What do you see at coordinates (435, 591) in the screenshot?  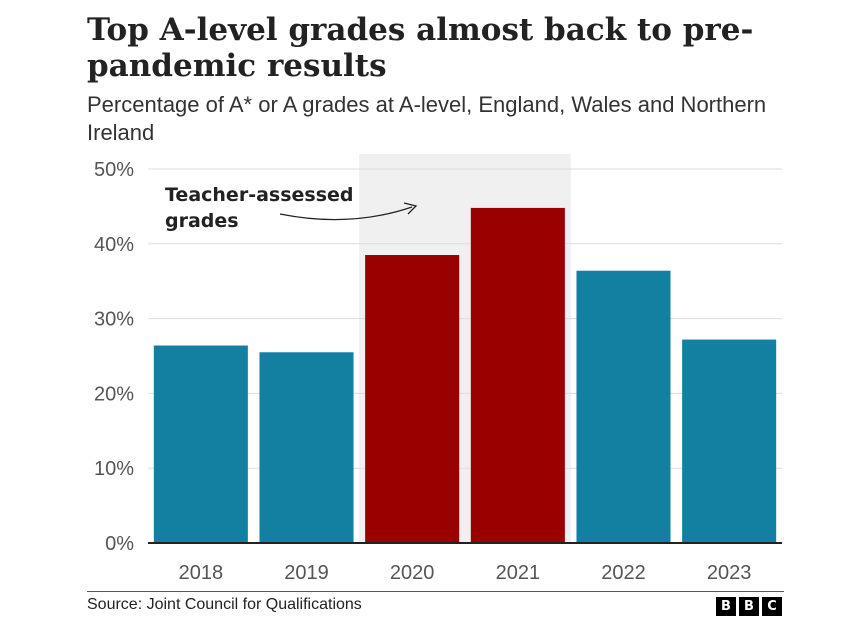 I see `footer-divider` at bounding box center [435, 591].